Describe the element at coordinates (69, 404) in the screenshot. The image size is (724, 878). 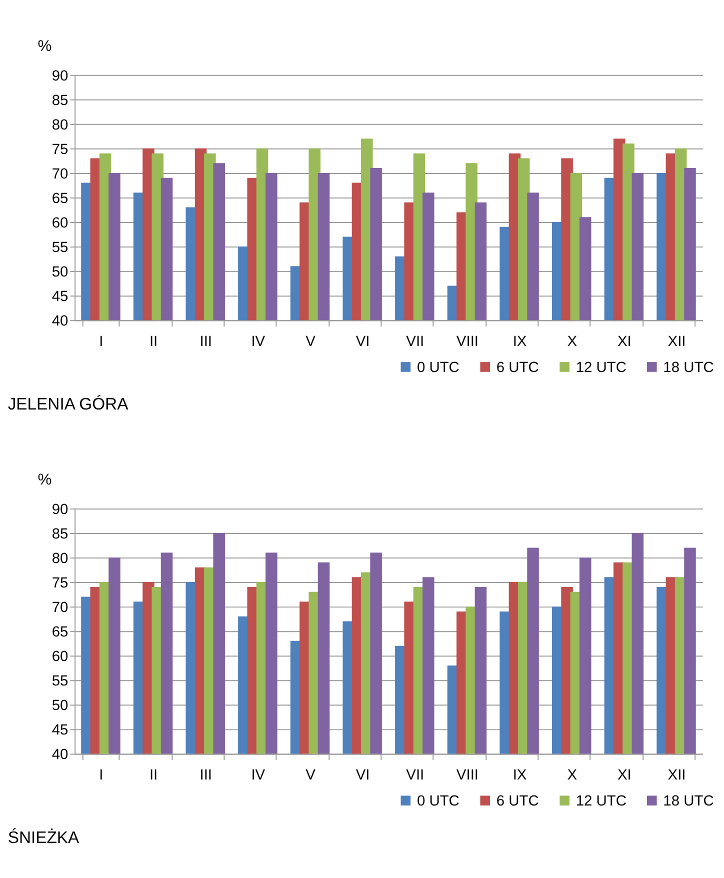
I see `text: JELENIA GÓRA` at that location.